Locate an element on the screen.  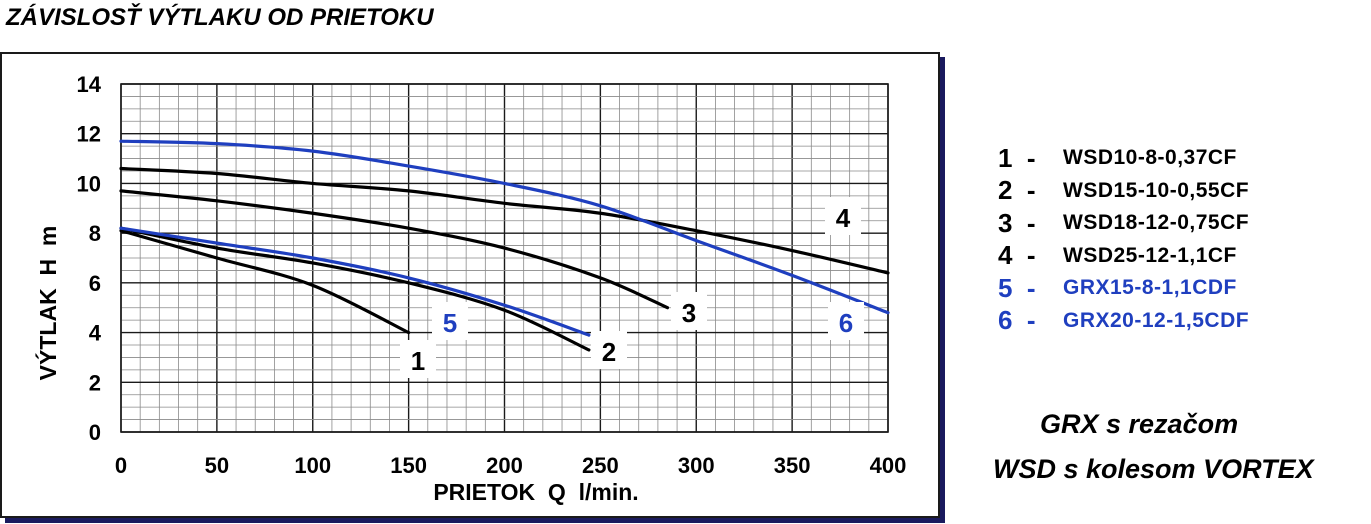
y-tick-label: 12 is located at coordinates (89, 134).